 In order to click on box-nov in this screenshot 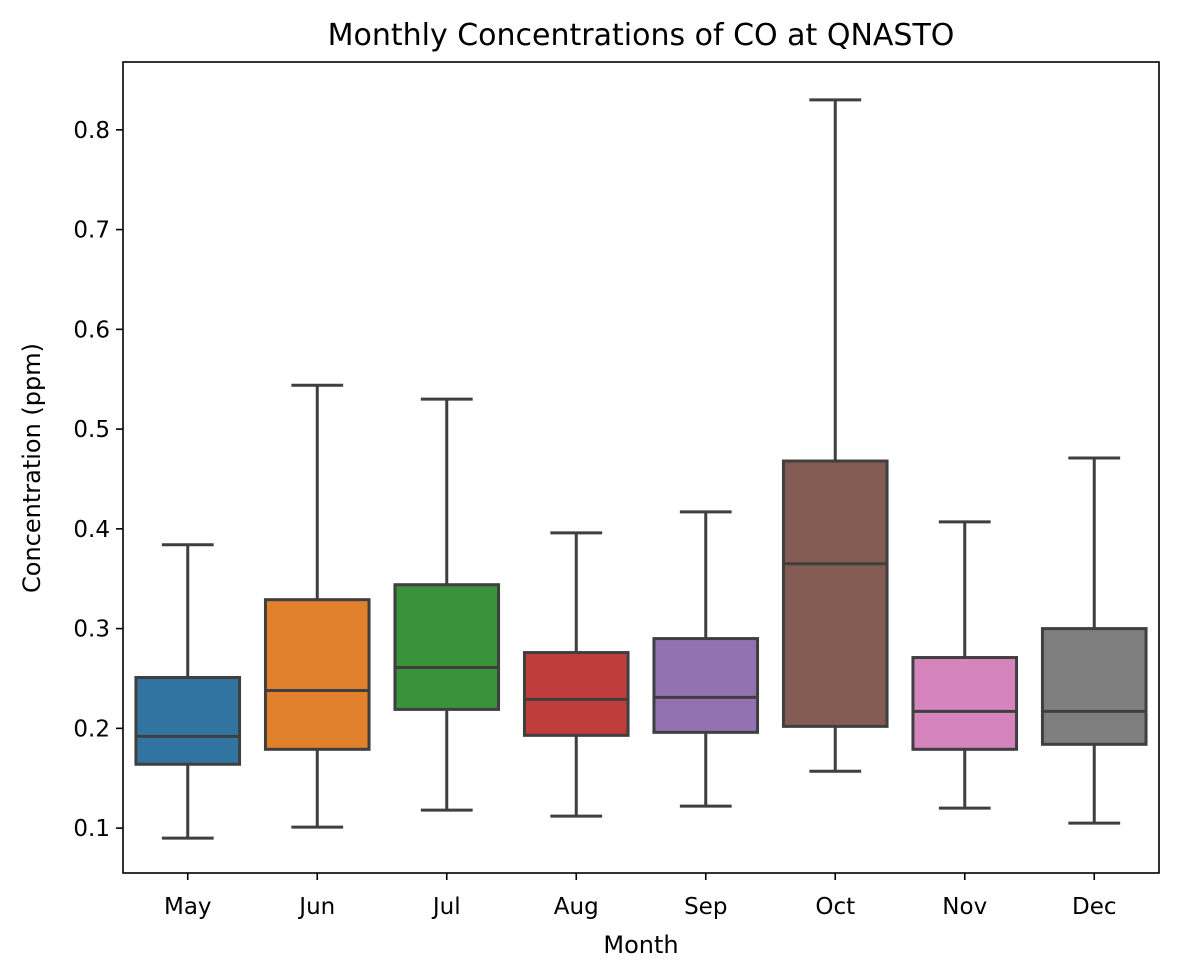, I will do `click(965, 665)`.